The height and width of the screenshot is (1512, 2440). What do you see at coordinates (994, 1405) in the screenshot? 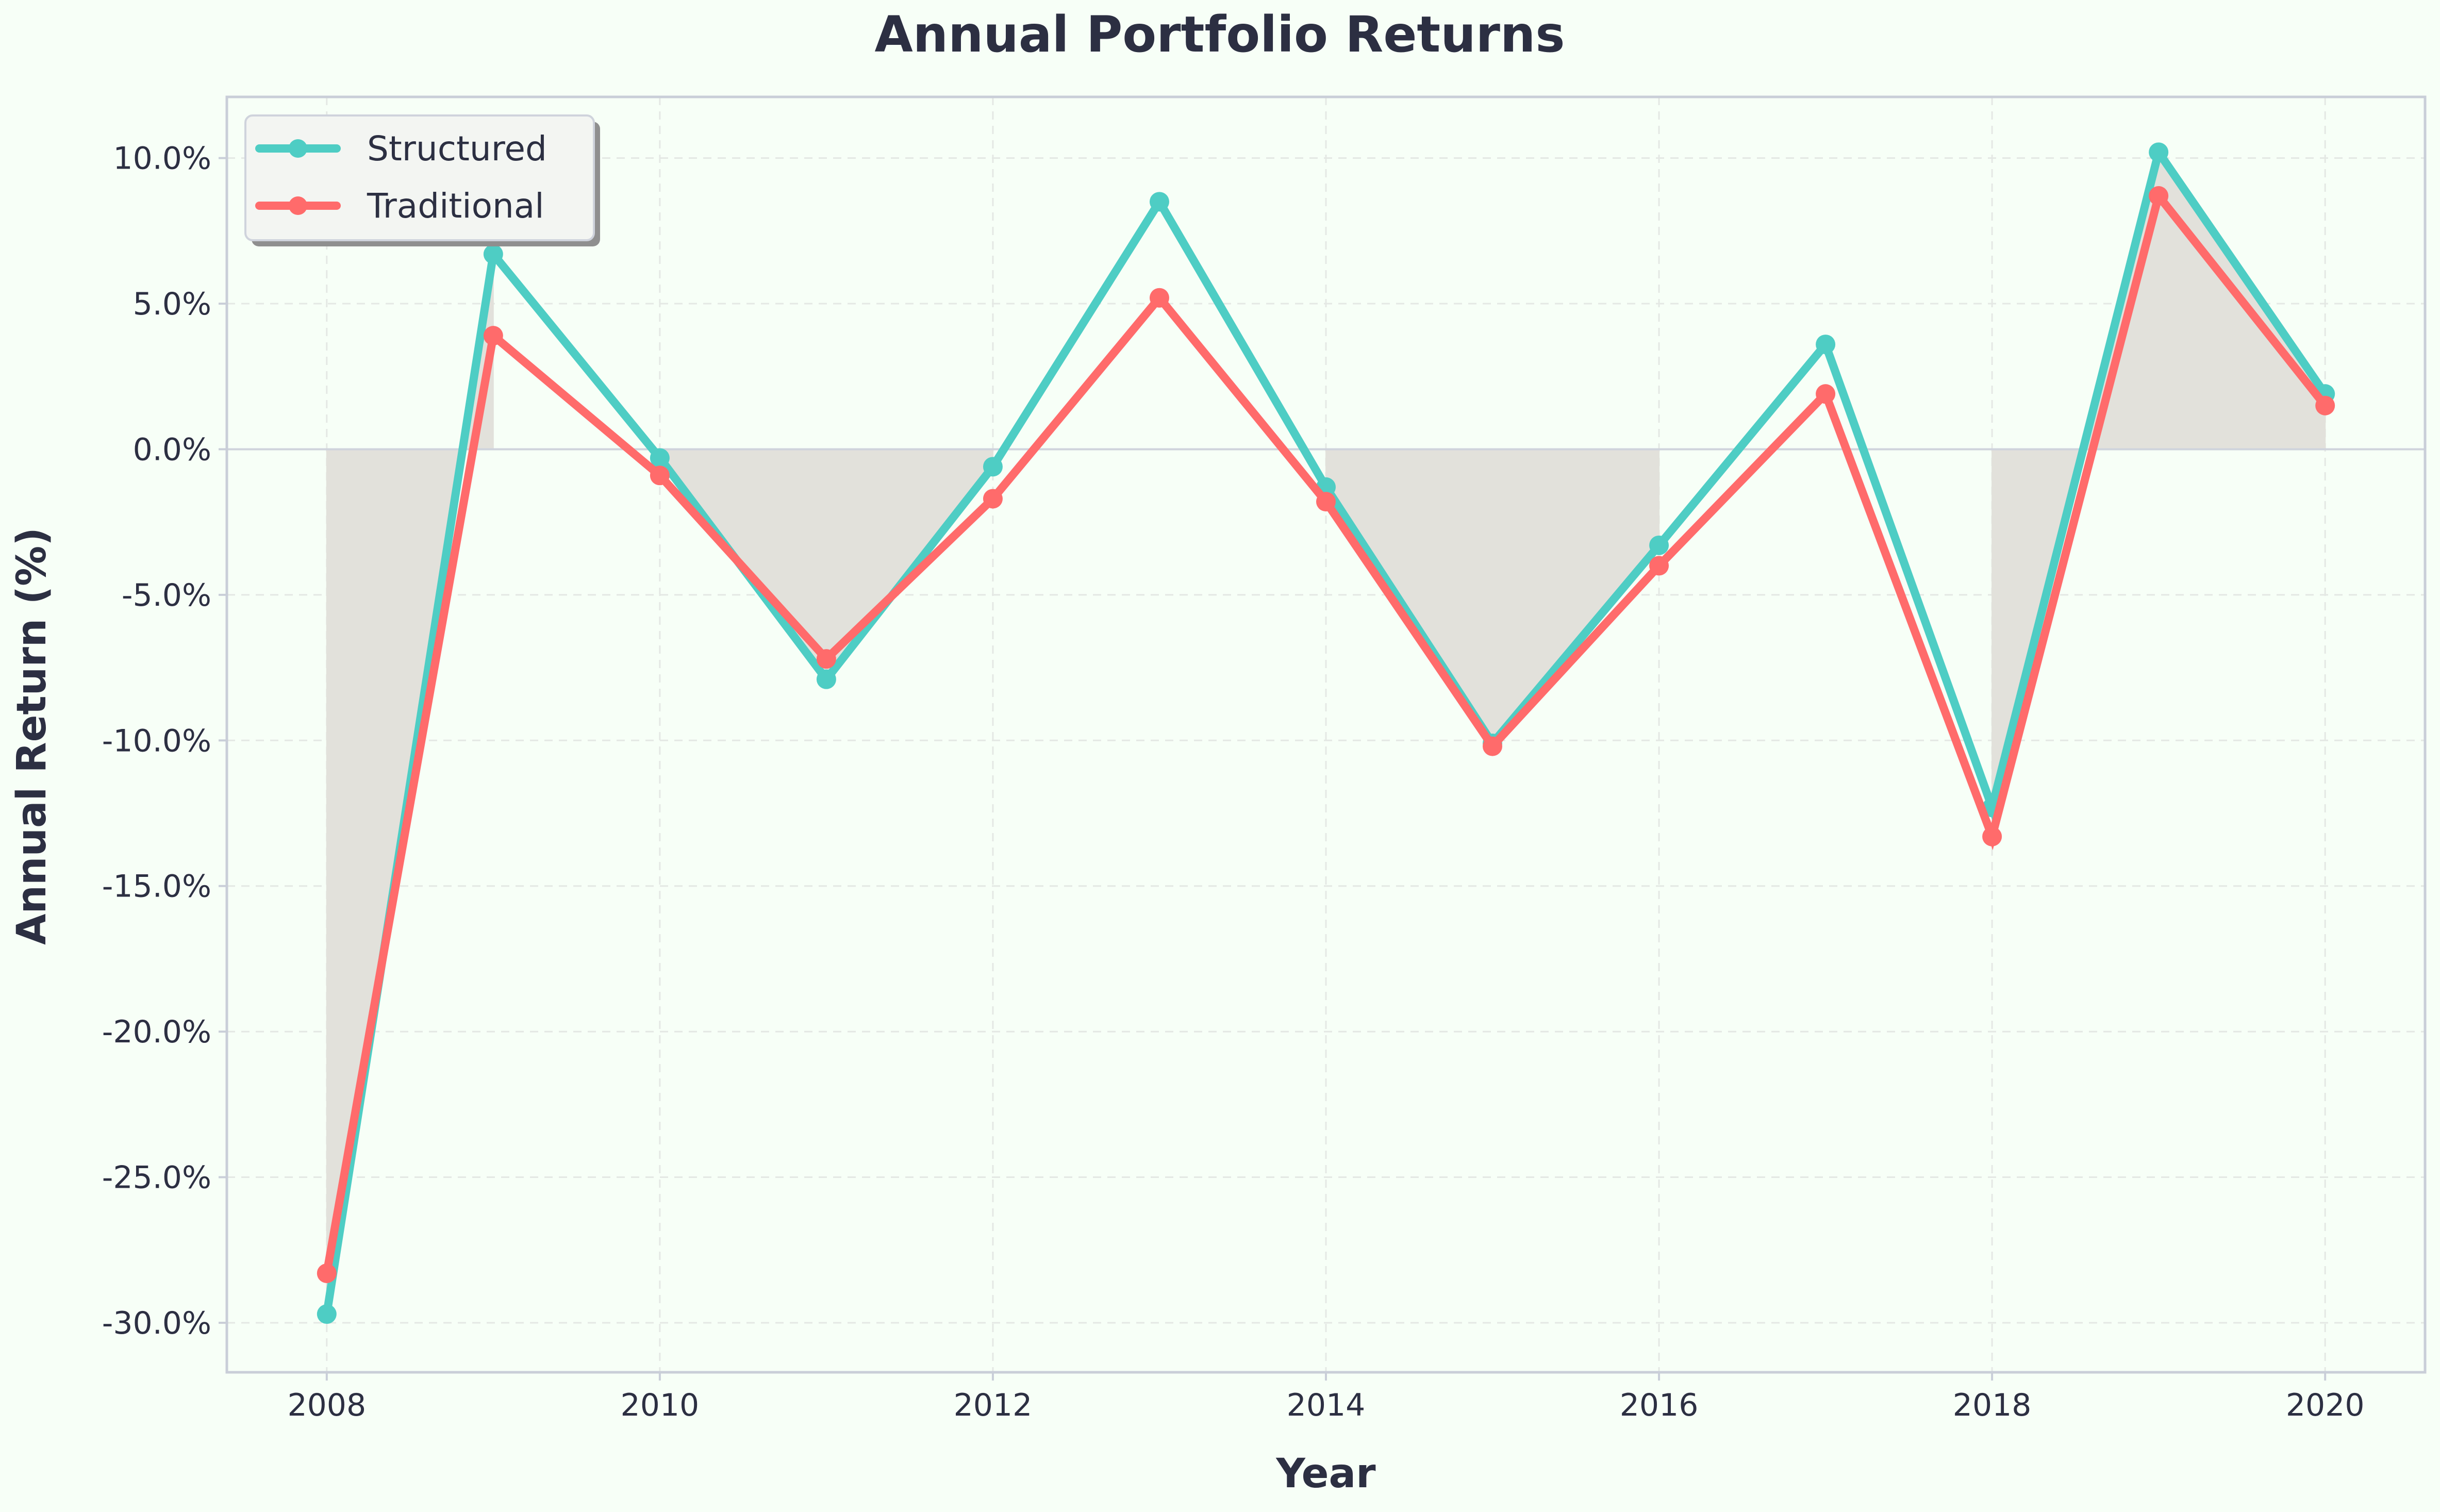
I see `x-tick-label: 2012` at bounding box center [994, 1405].